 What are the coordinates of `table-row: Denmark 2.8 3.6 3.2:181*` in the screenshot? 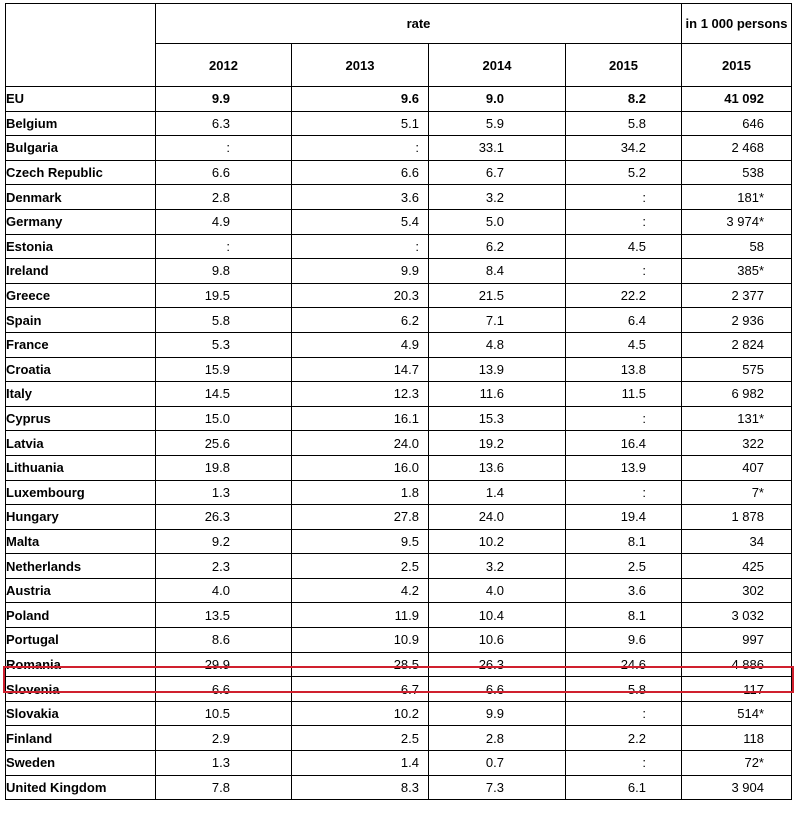 It's located at (398, 197).